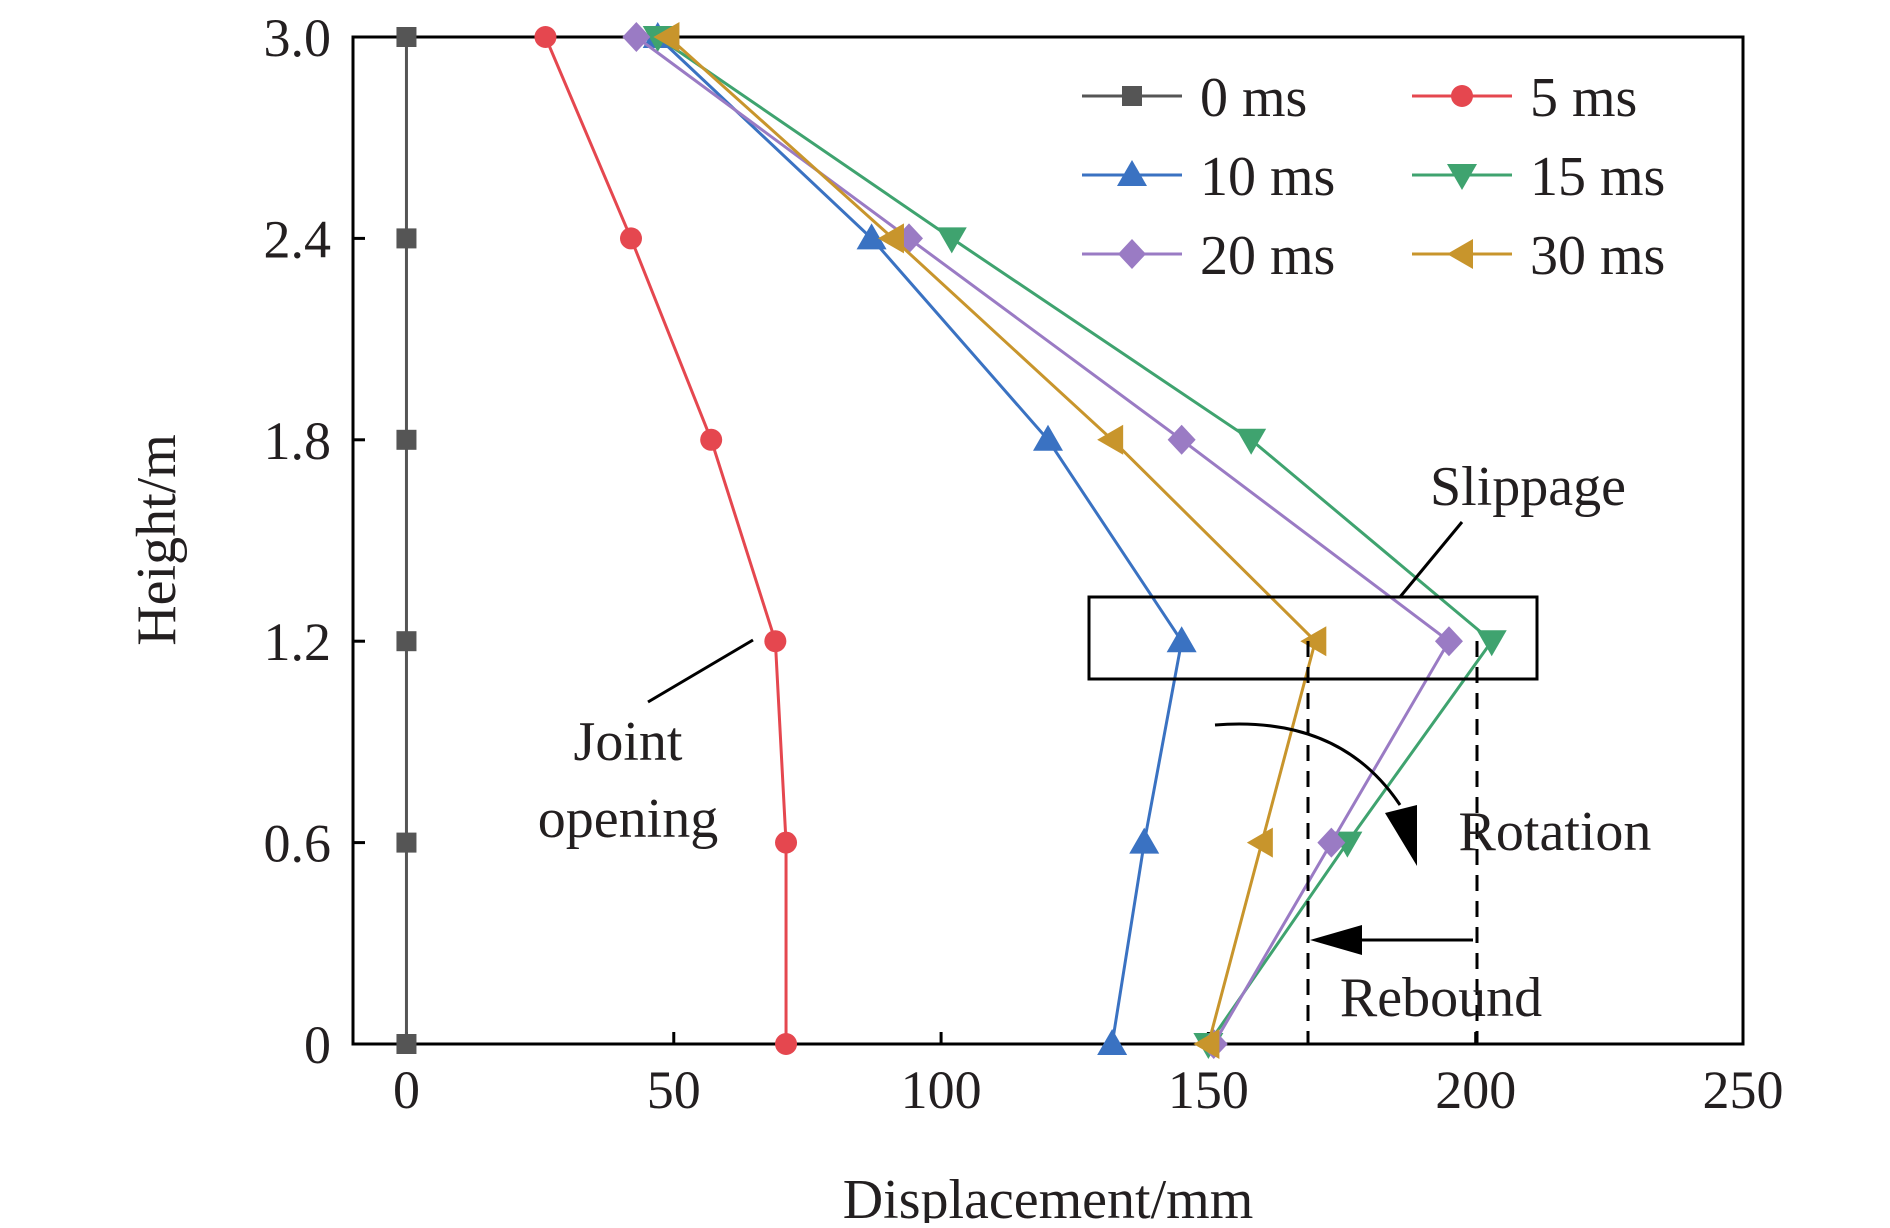 The width and height of the screenshot is (1890, 1228). What do you see at coordinates (1336, 940) in the screenshot?
I see `rebound-arrow-head` at bounding box center [1336, 940].